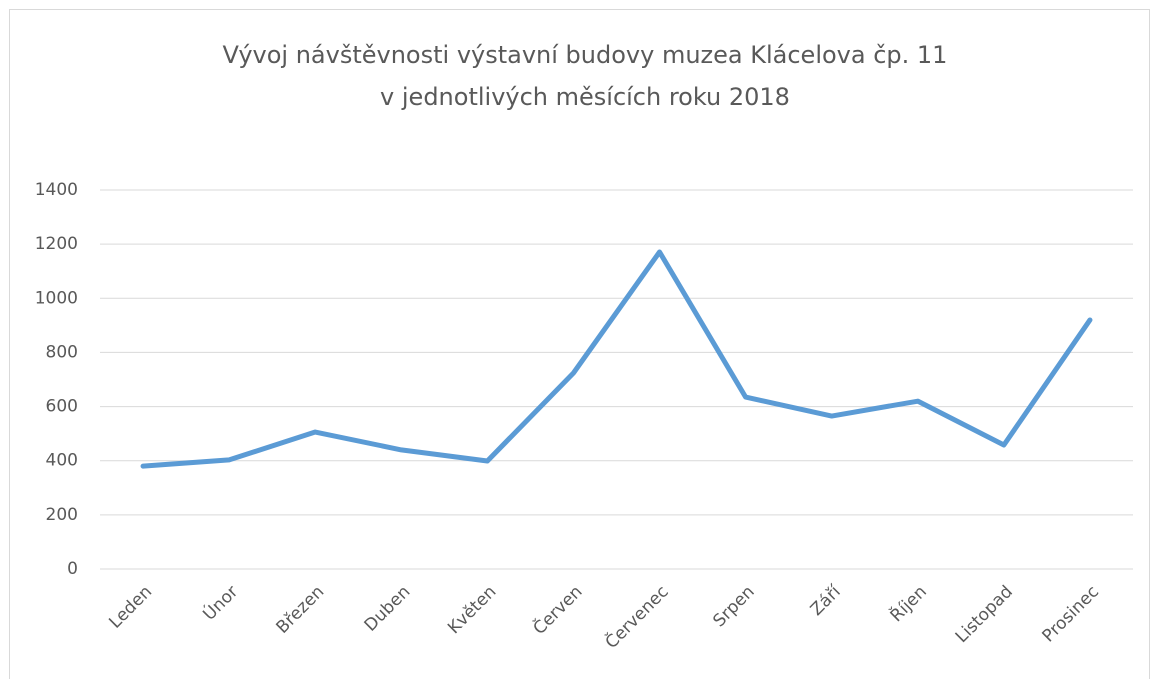 This screenshot has width=1150, height=679. Describe the element at coordinates (56, 298) in the screenshot. I see `y-tick-label: 1000` at that location.